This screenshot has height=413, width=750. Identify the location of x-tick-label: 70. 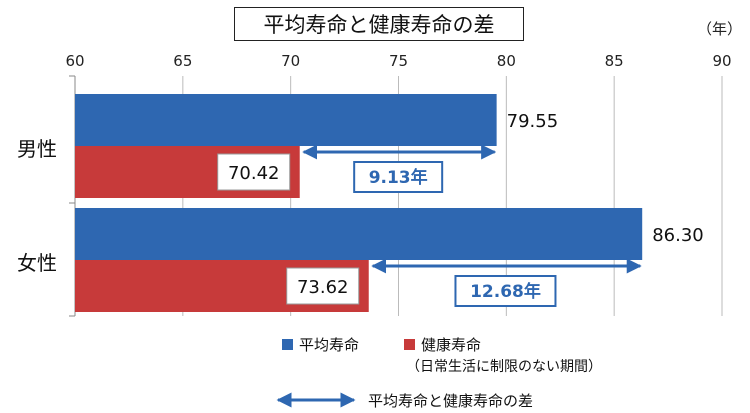
(290, 61).